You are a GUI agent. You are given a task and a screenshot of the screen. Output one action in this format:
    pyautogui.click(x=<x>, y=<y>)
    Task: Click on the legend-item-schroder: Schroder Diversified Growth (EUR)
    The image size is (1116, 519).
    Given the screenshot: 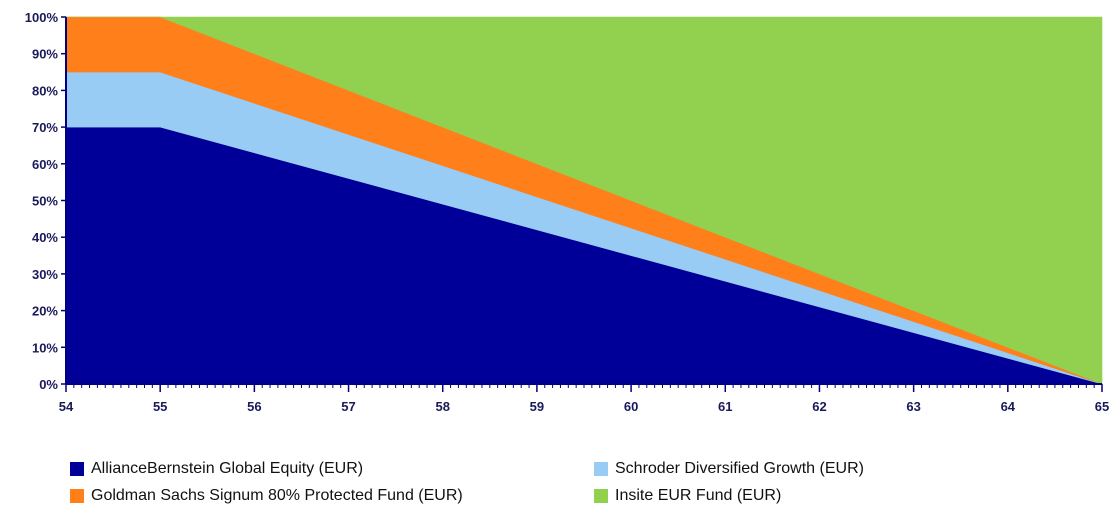 What is the action you would take?
    pyautogui.click(x=729, y=469)
    